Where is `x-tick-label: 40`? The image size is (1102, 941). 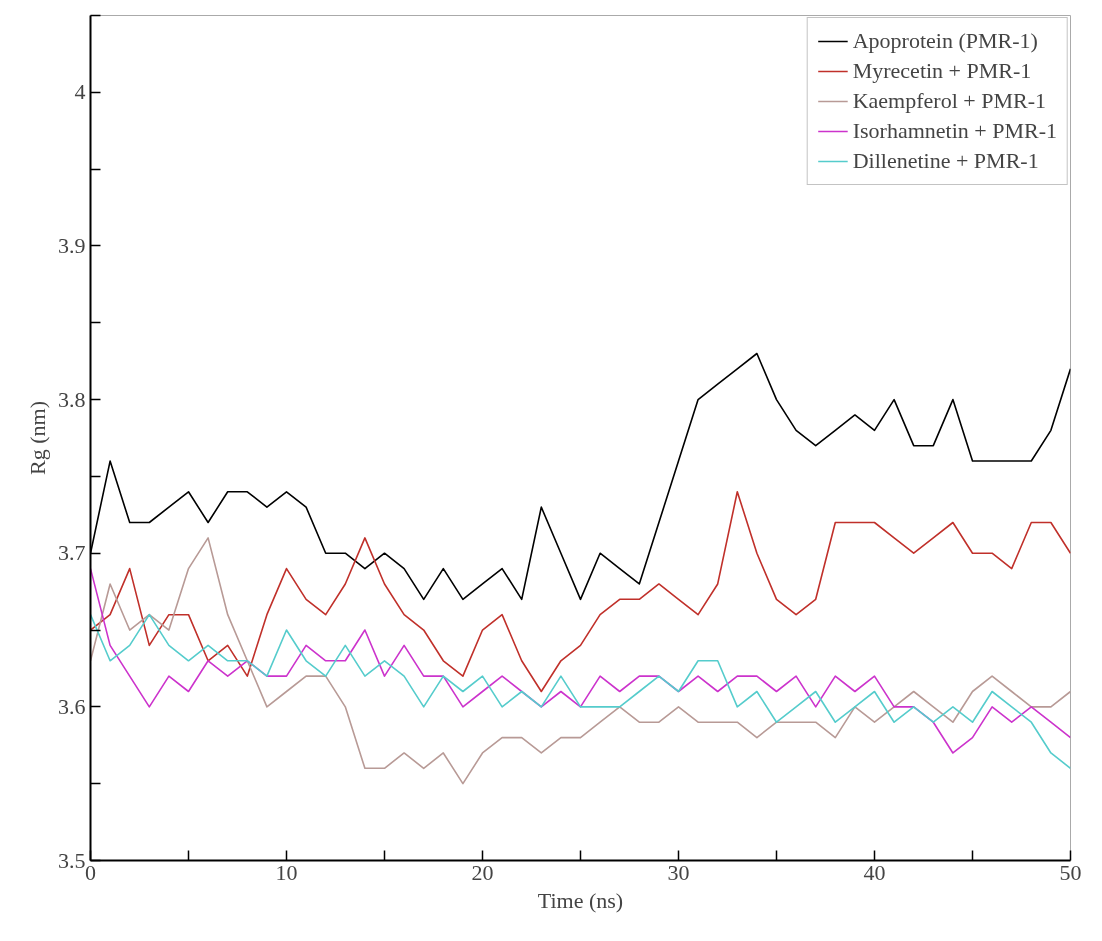
x-tick-label: 40 is located at coordinates (874, 872).